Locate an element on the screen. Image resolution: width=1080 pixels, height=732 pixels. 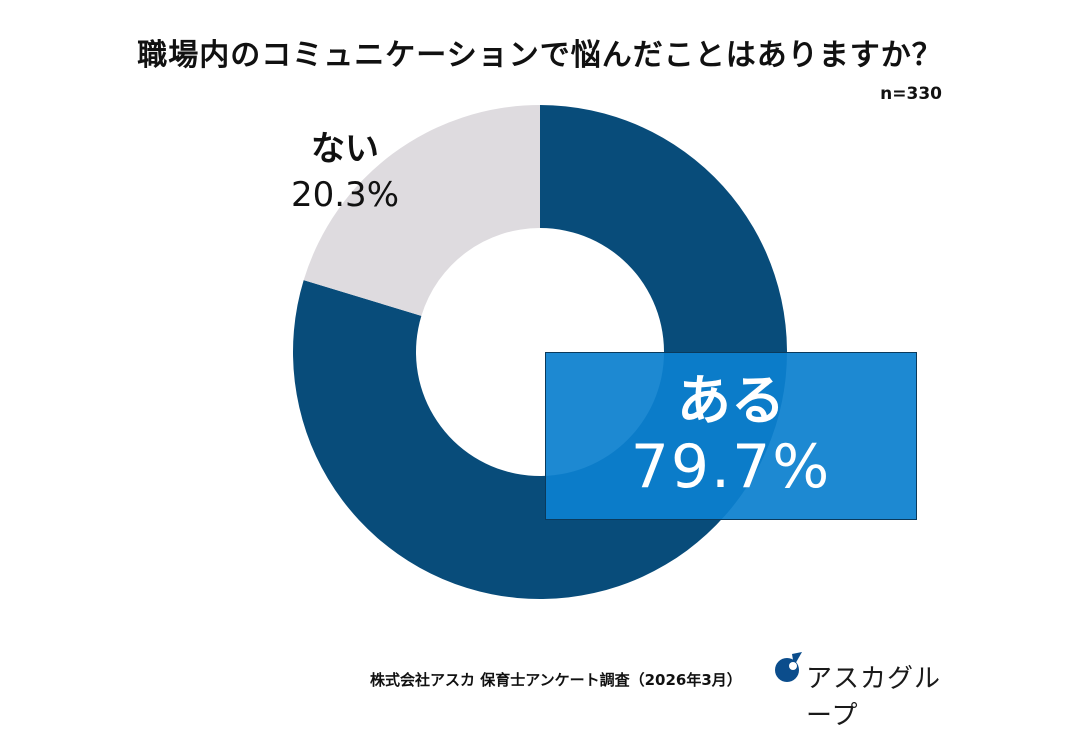
callout-aru-value: 79.7% is located at coordinates (731, 467).